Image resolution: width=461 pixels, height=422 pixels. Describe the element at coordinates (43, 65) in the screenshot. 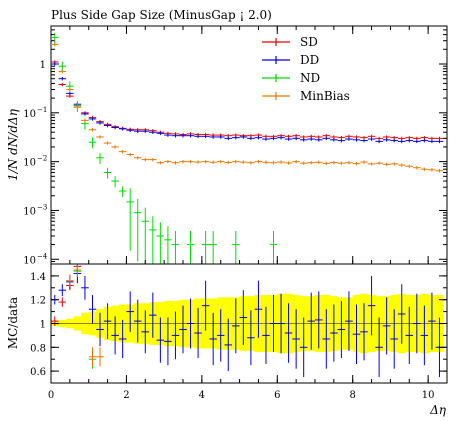

I see `main-y-tick-label: 1` at that location.